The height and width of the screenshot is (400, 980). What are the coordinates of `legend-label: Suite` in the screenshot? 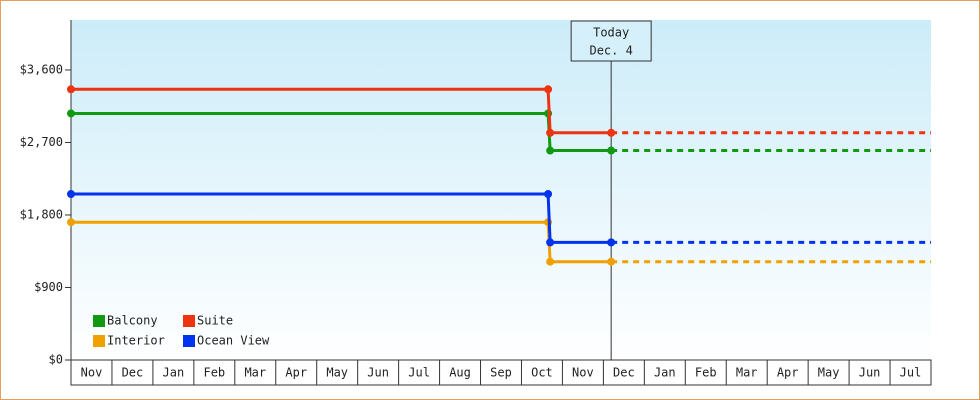 It's located at (215, 321).